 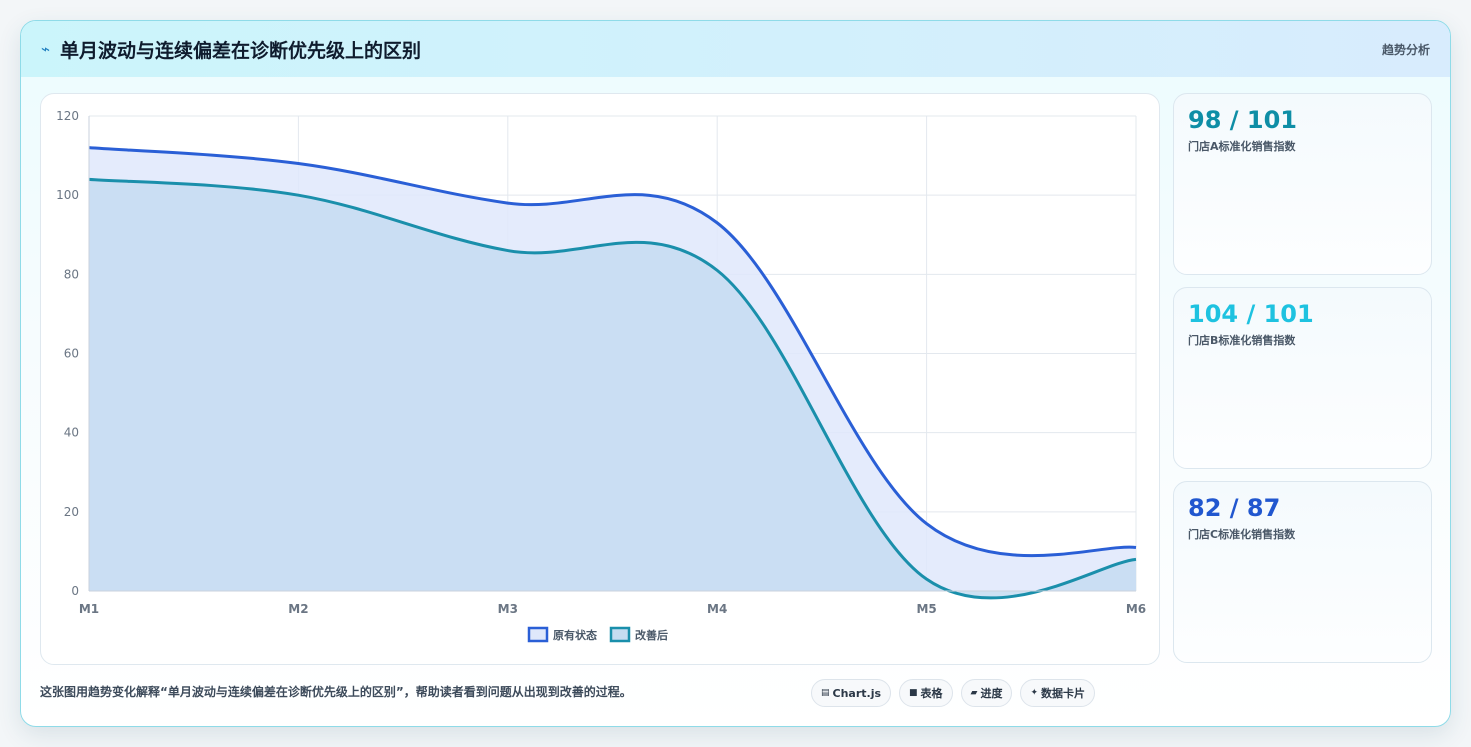 What do you see at coordinates (991, 693) in the screenshot?
I see `chip-label: 进度` at bounding box center [991, 693].